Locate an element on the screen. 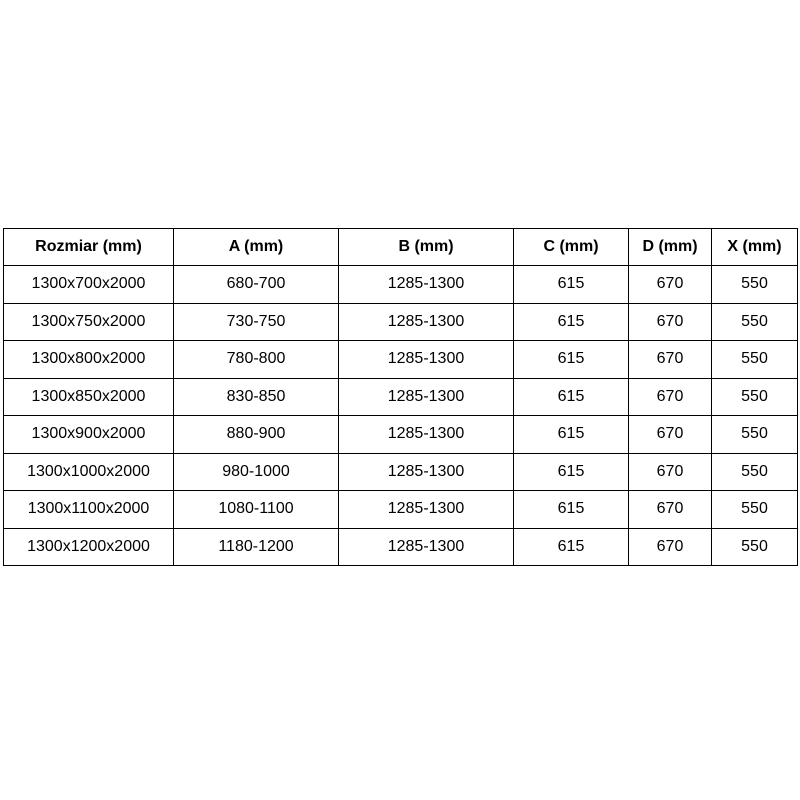 The image size is (800, 800). table-cell: 730-750 is located at coordinates (256, 321).